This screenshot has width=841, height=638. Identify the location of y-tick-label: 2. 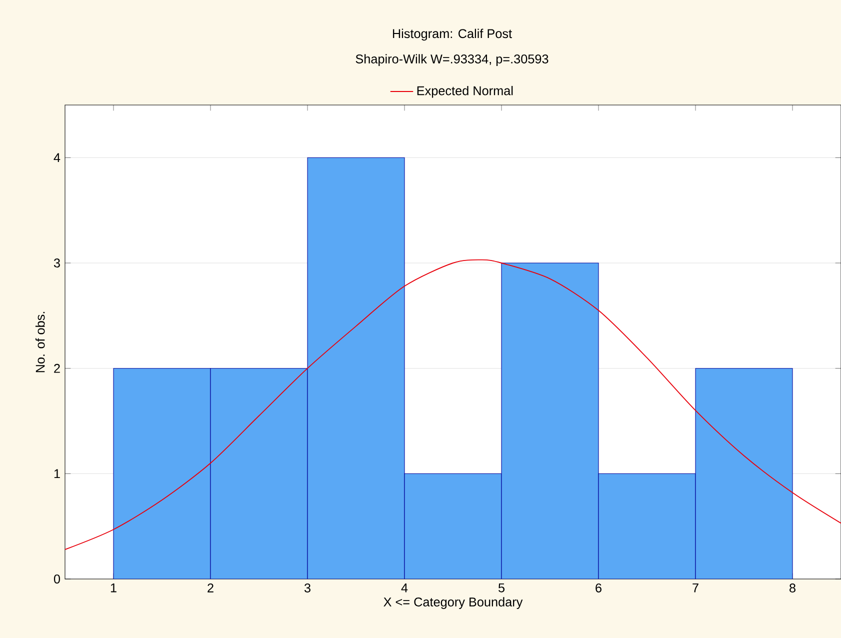
(57, 368).